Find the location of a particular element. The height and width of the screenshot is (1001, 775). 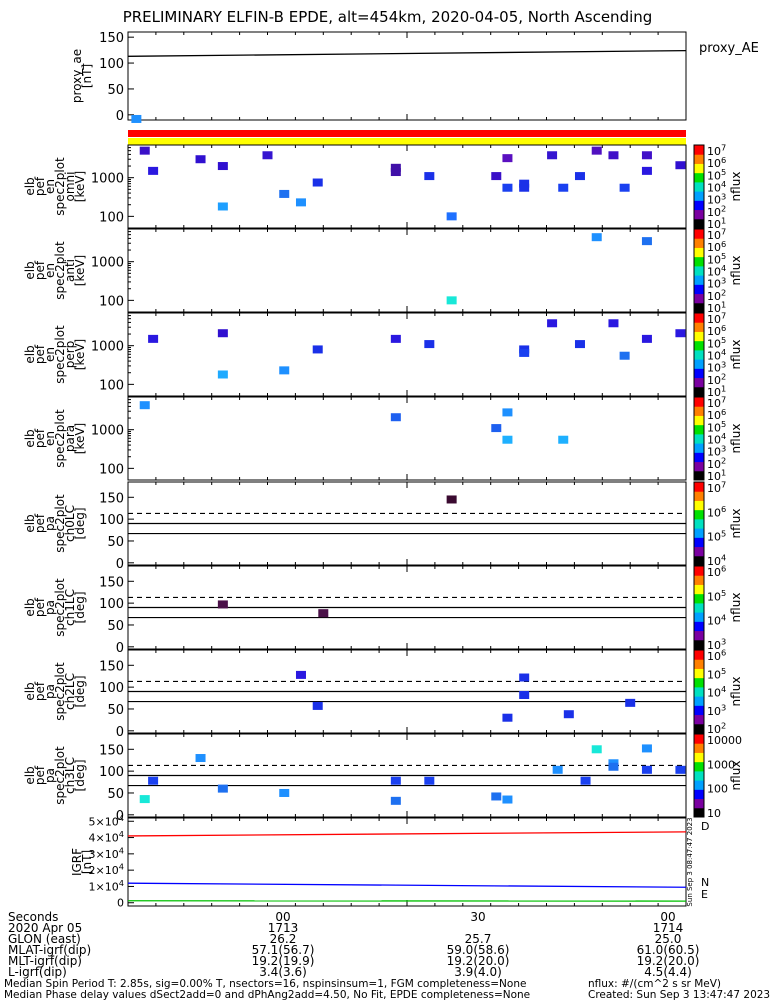

colorbar-tick-label: 10⁷ is located at coordinates (716, 487).